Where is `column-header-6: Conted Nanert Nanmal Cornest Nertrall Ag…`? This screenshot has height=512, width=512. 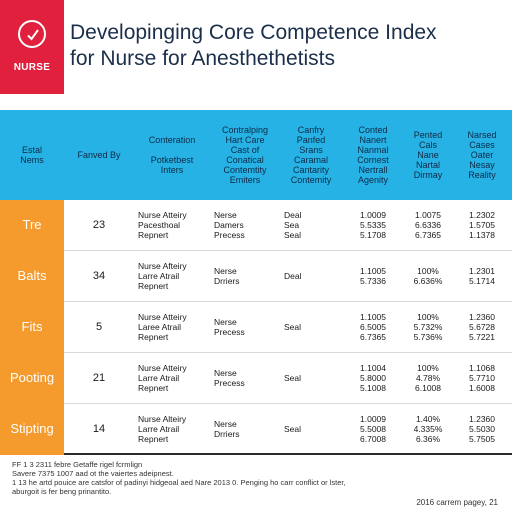
column-header-6: Conted Nanert Nanmal Cornest Nertrall Ag… is located at coordinates (373, 155).